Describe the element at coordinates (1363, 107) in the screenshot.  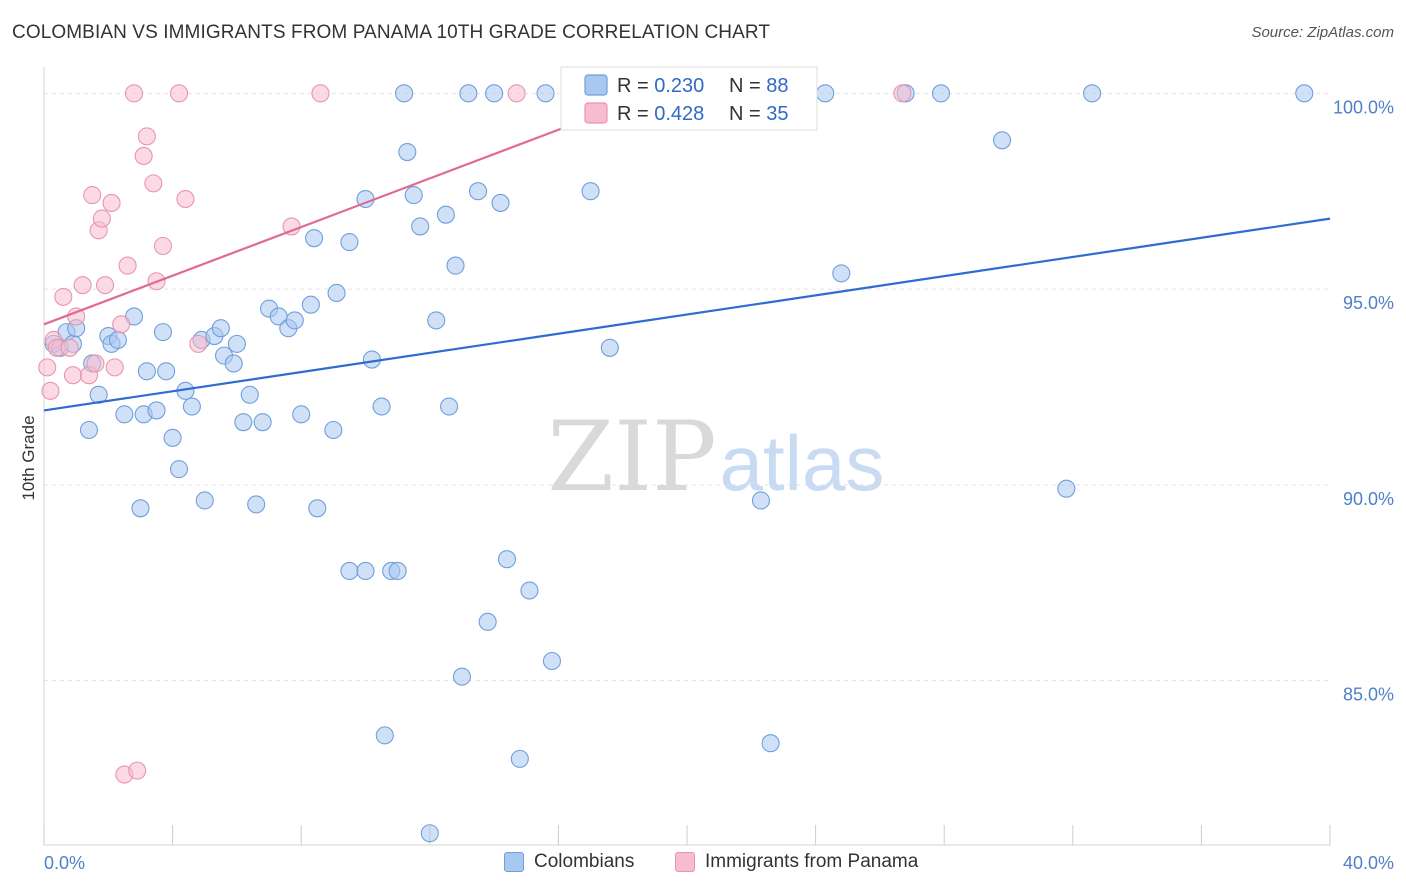
I see `y-tick-label: 100.0%` at that location.